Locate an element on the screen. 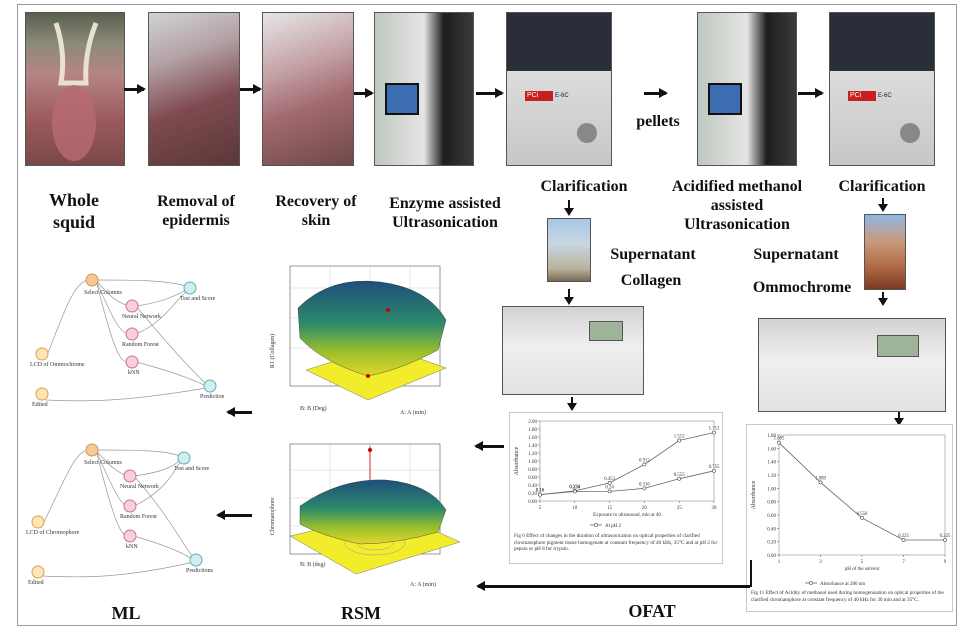 This screenshot has width=961, height=632. data-label: 0.555 is located at coordinates (679, 475).